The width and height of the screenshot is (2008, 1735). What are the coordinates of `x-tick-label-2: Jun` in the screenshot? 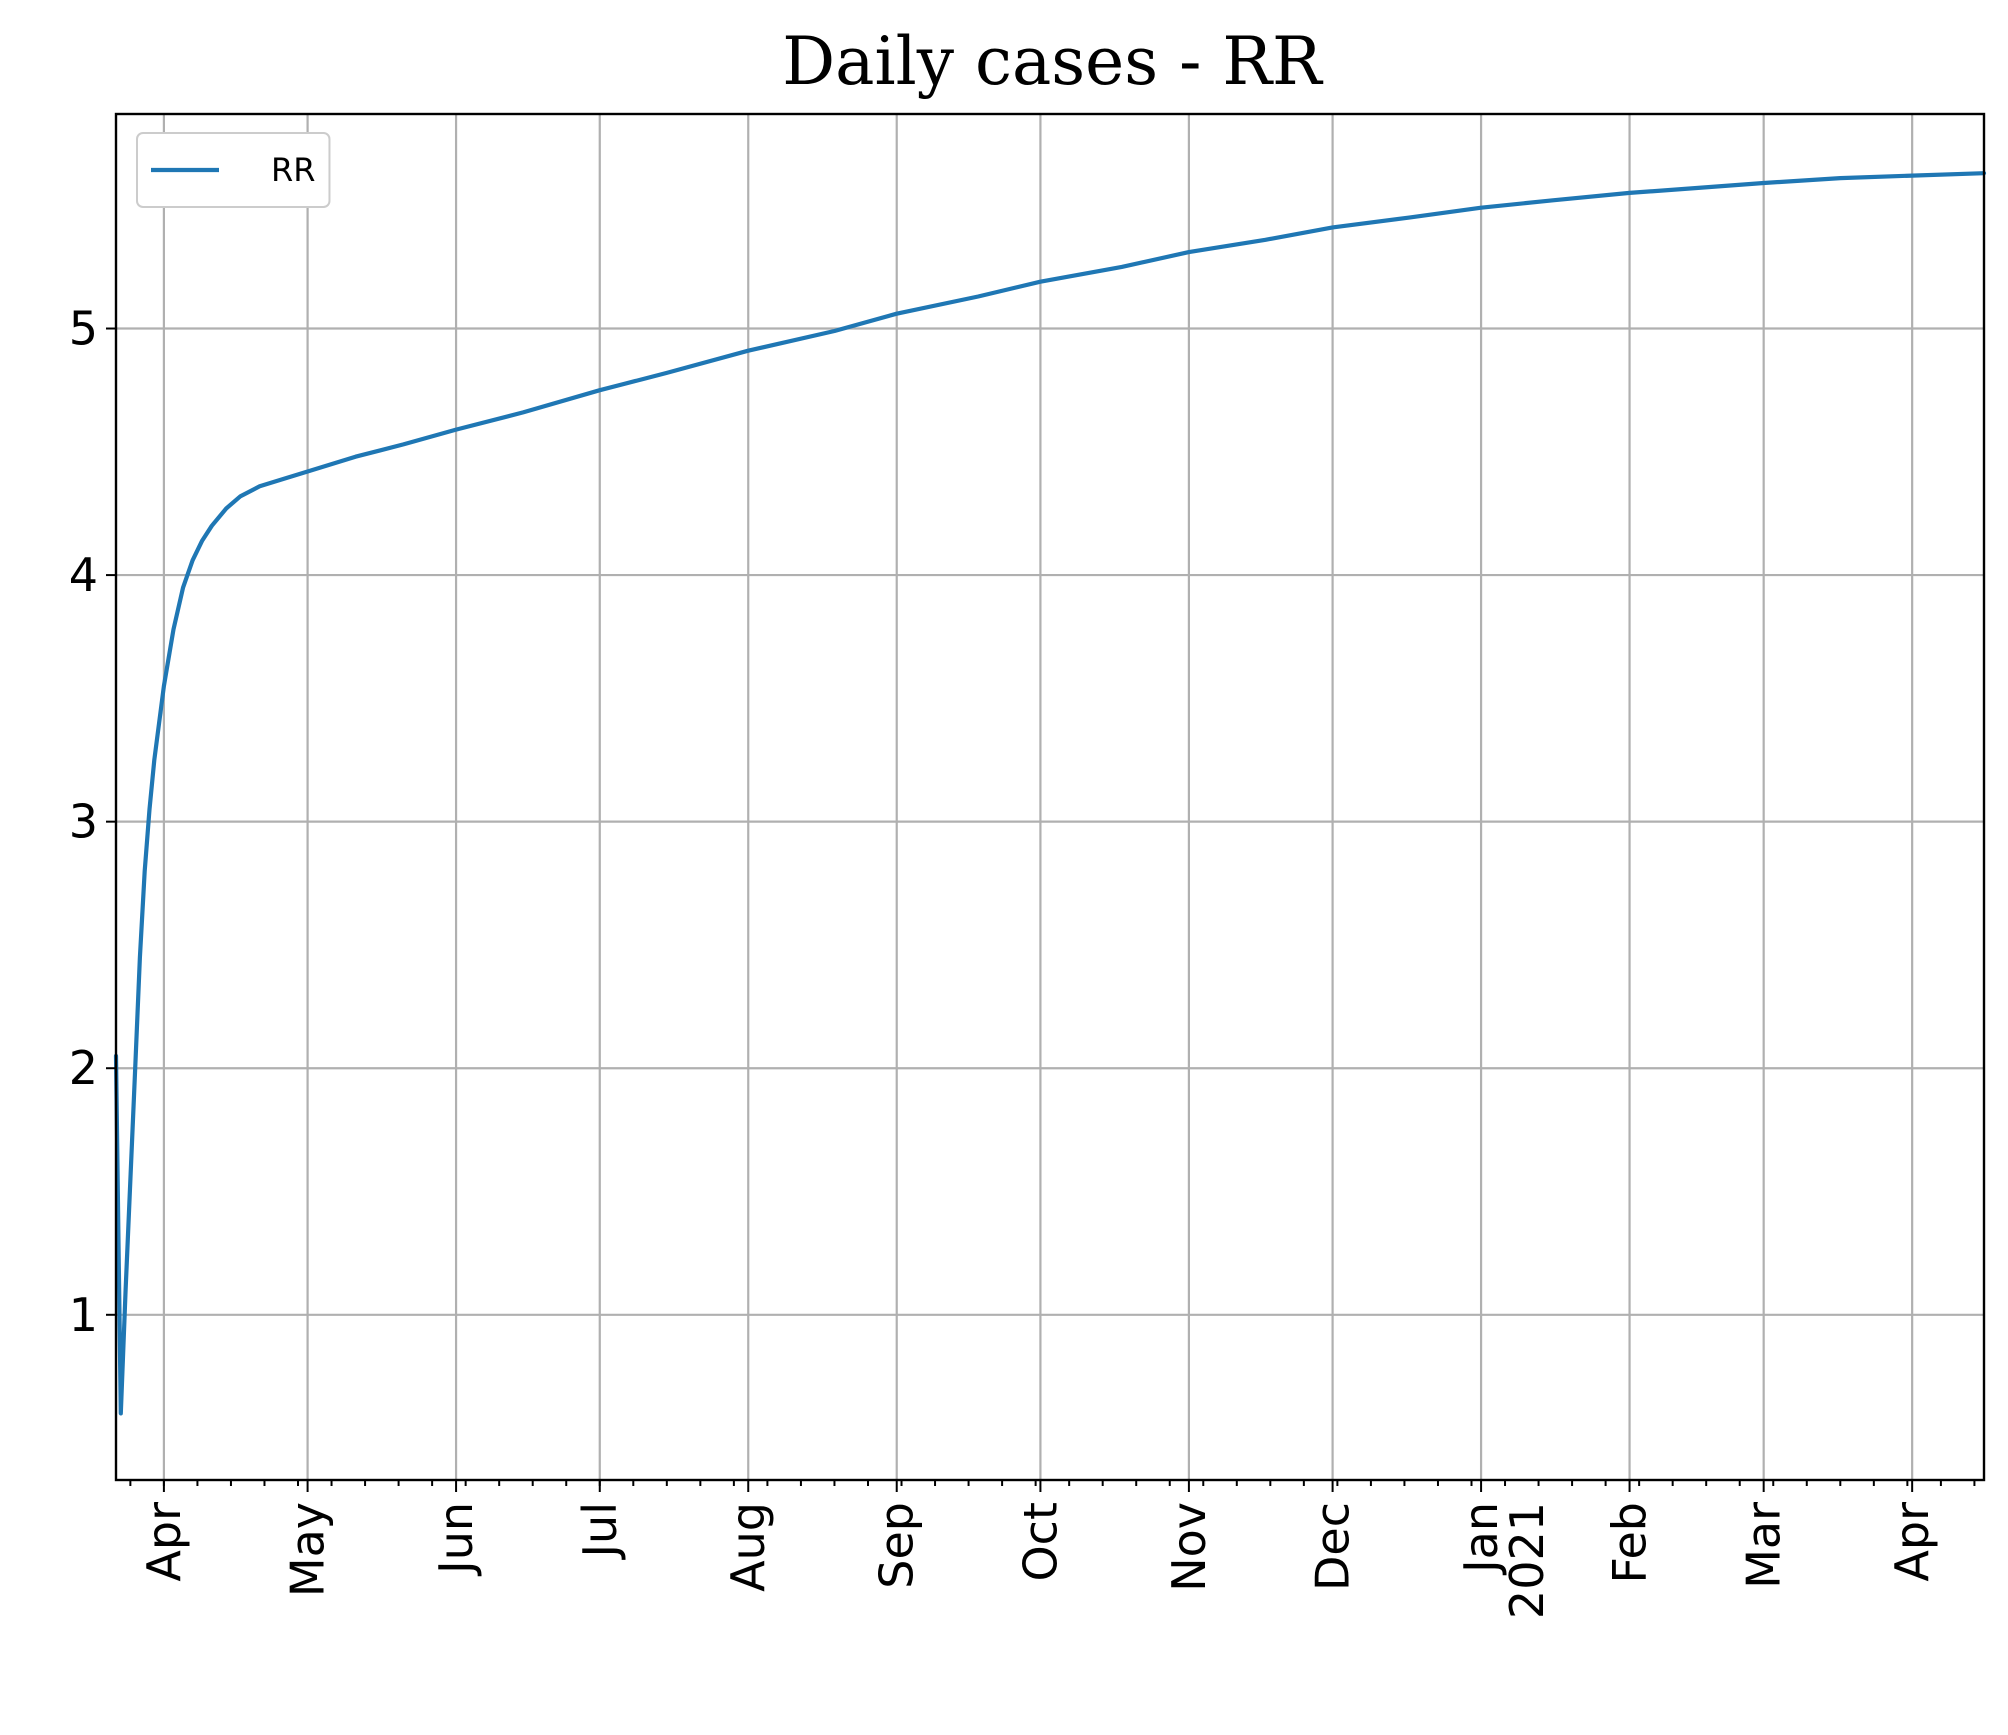 It's located at (456, 1539).